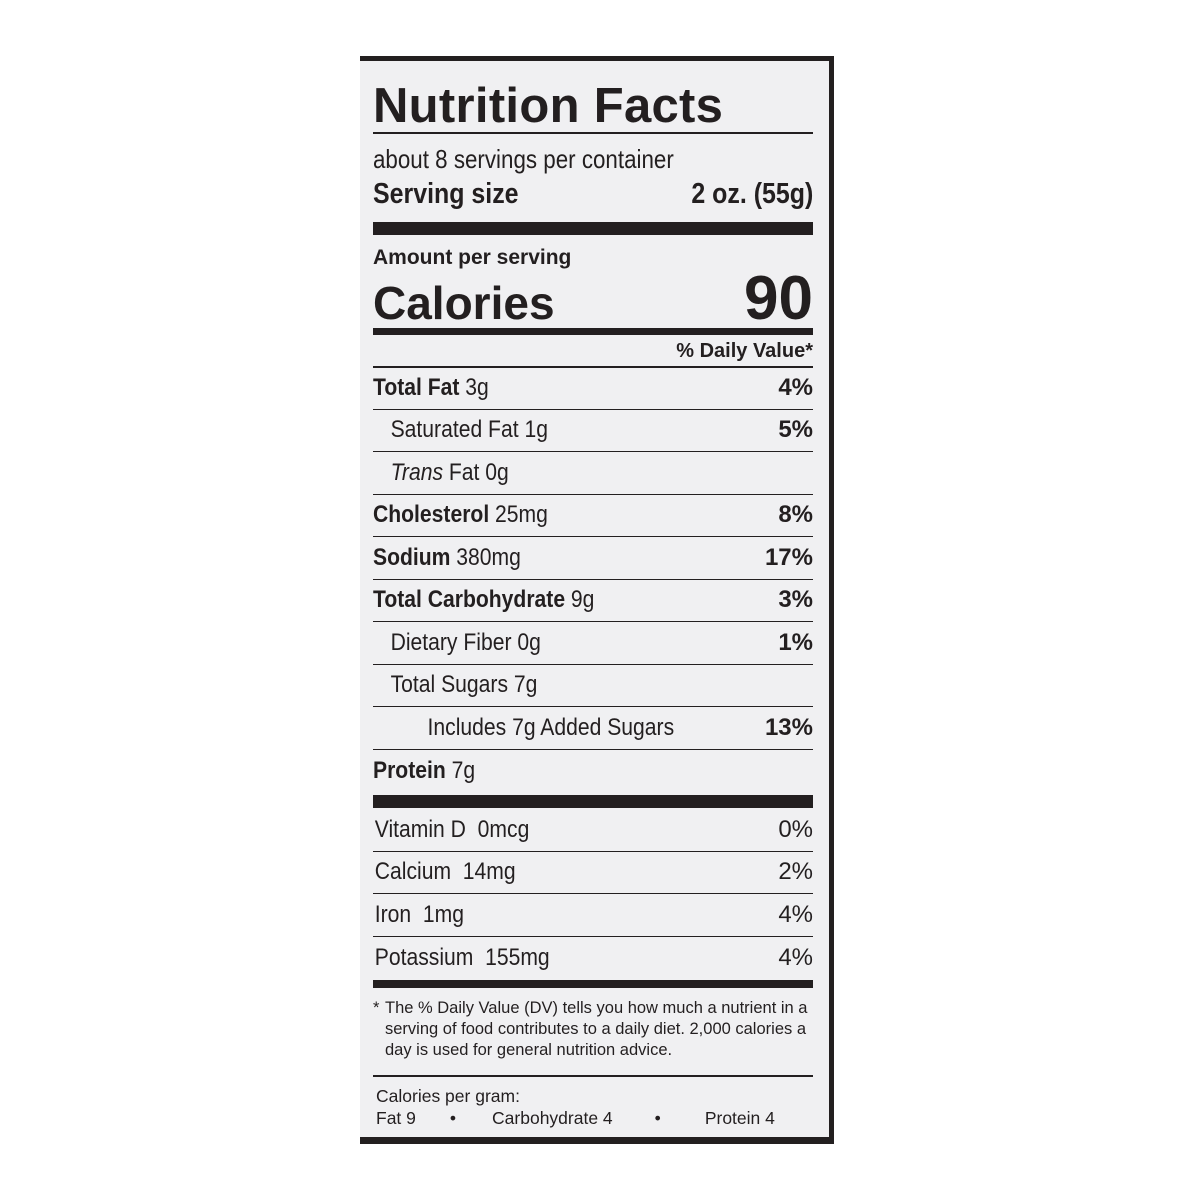 The width and height of the screenshot is (1200, 1200). Describe the element at coordinates (582, 600) in the screenshot. I see `nutrient-amount: 9g` at that location.